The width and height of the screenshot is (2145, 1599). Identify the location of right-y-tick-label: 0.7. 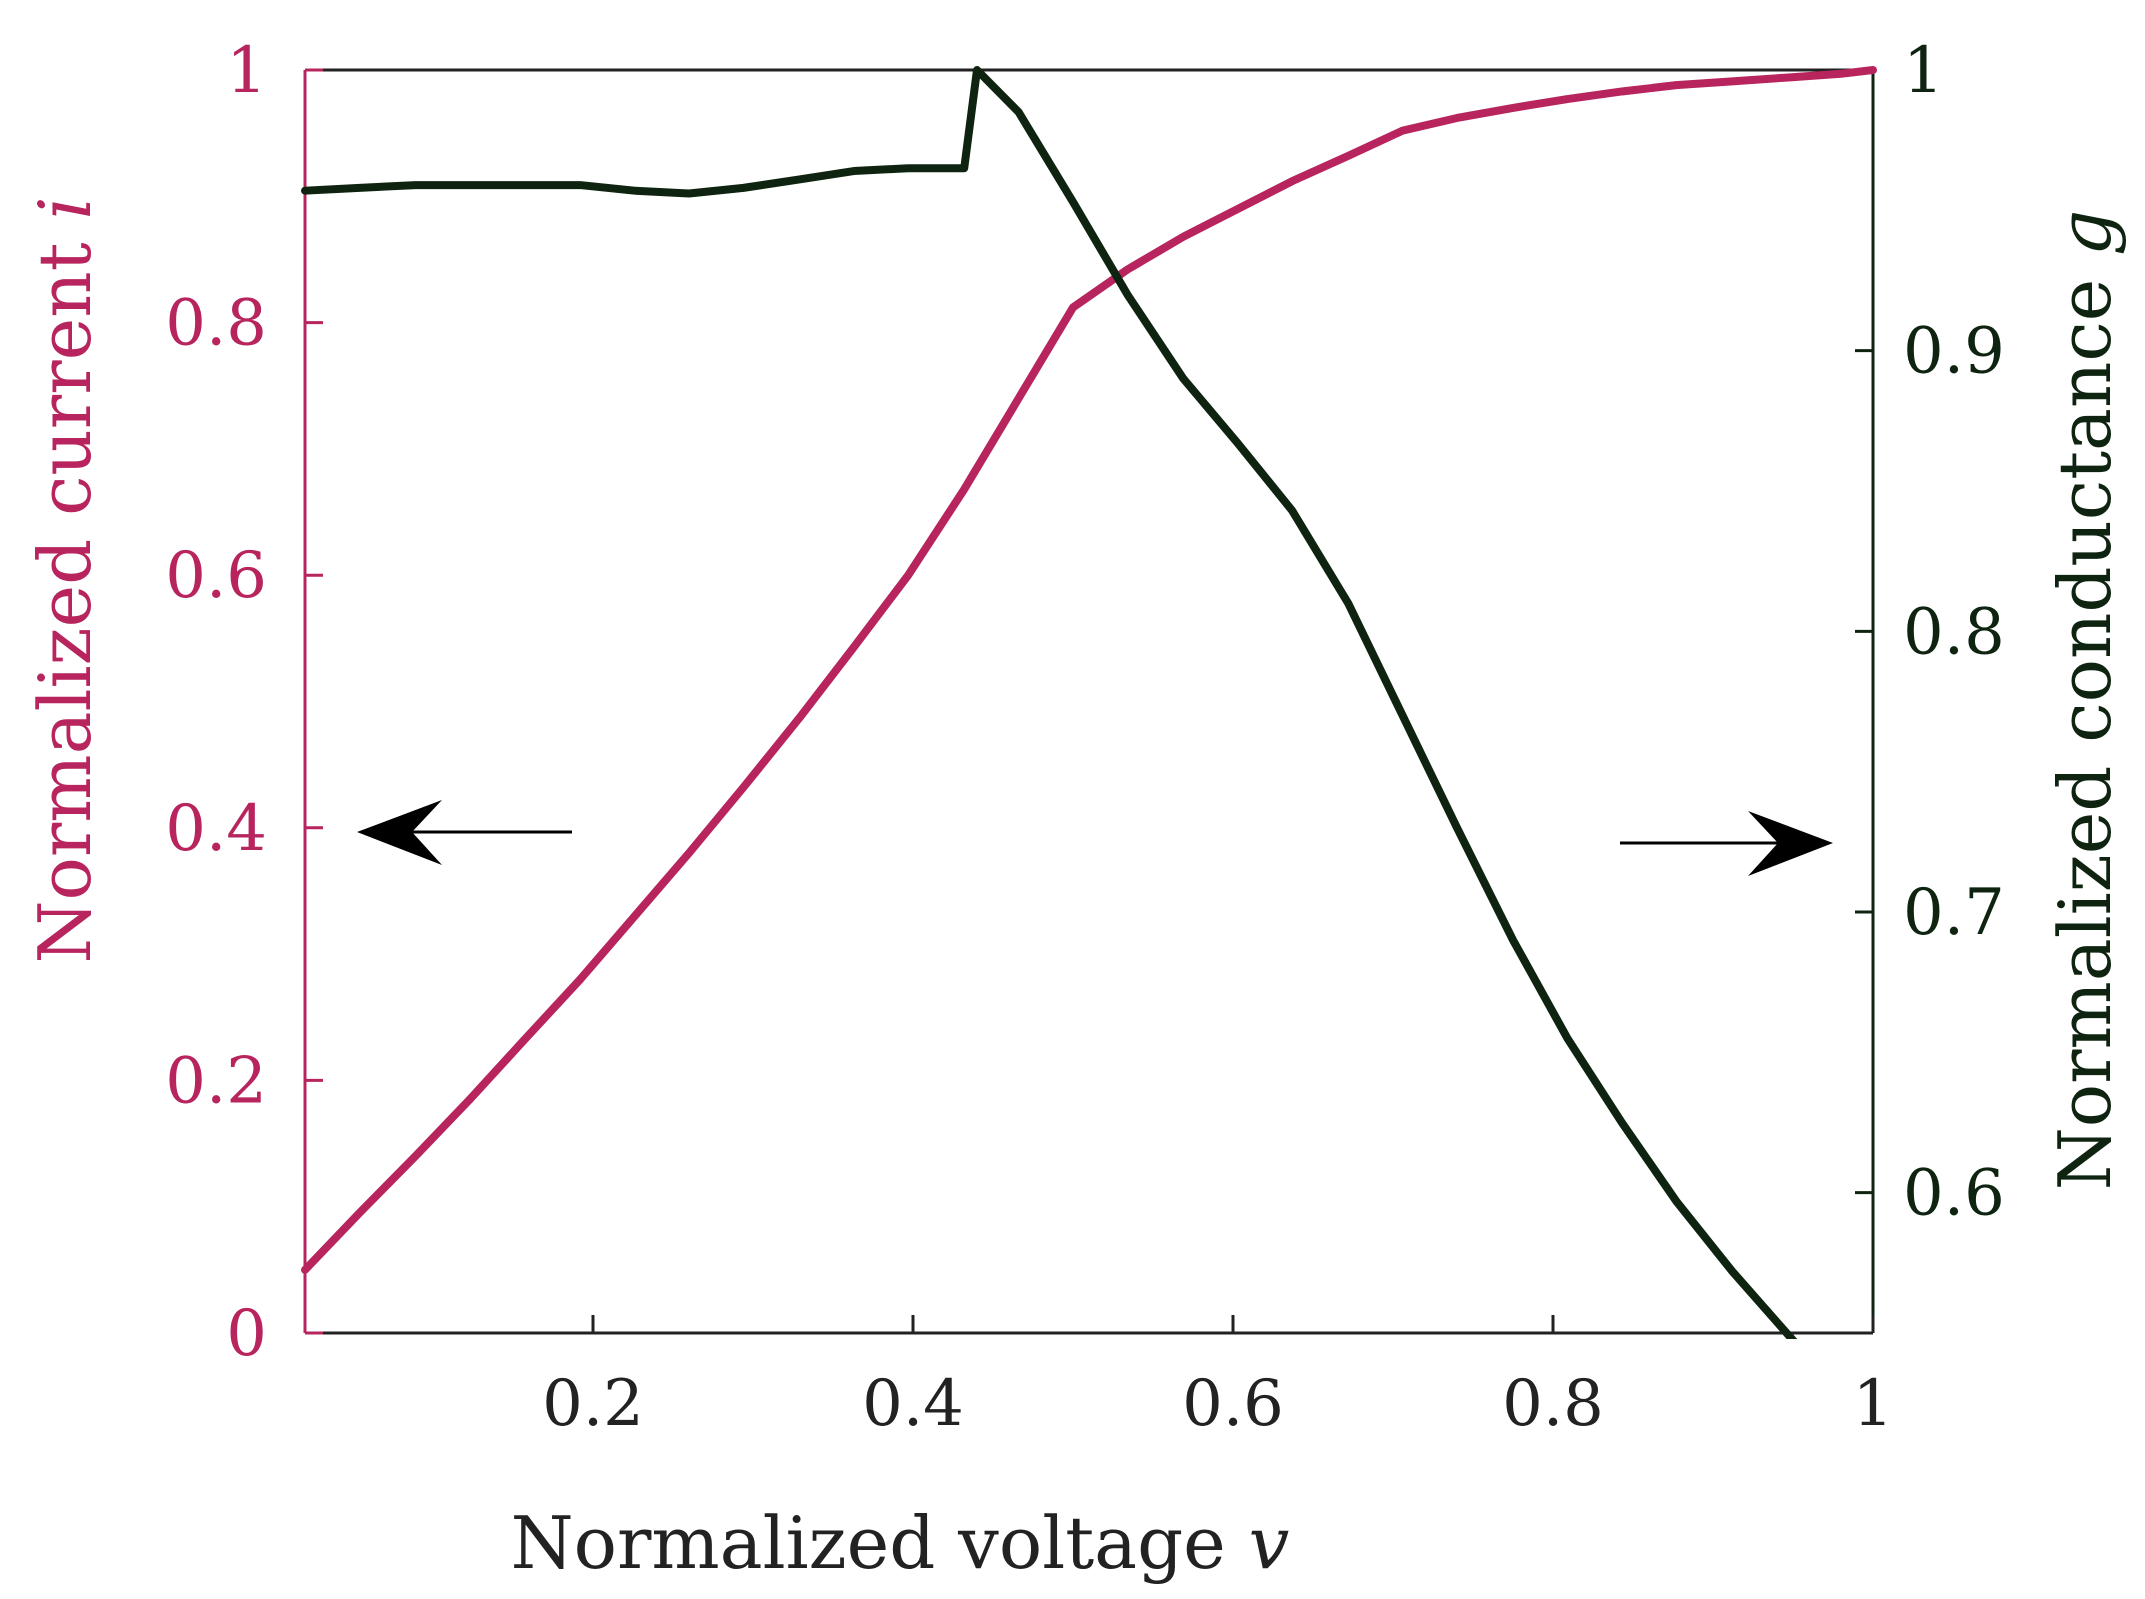
(1954, 913).